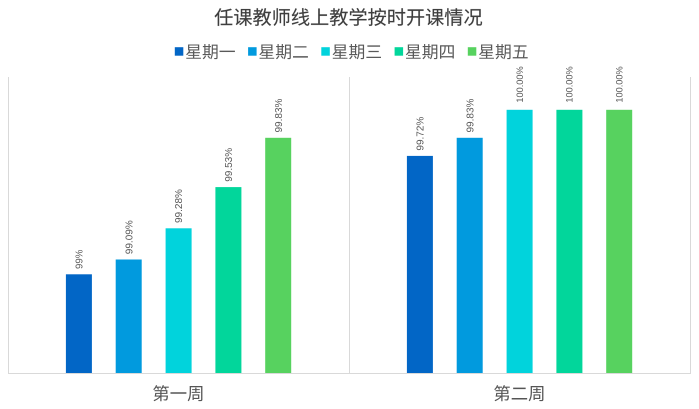  I want to click on svg-text: 99%, so click(79, 259).